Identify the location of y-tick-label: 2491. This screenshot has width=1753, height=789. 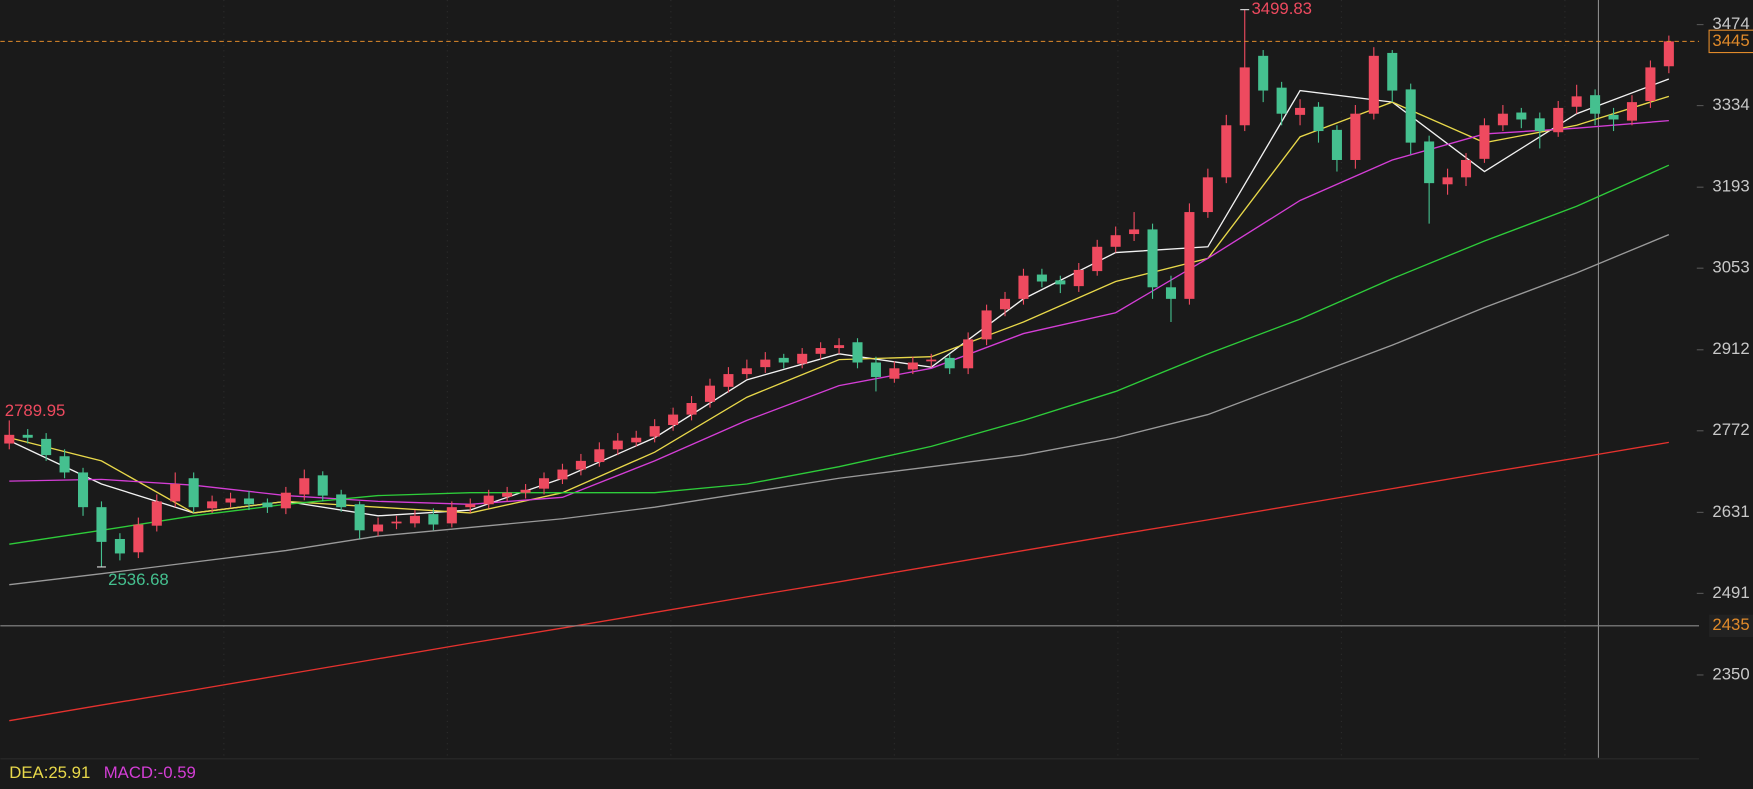
(1730, 592).